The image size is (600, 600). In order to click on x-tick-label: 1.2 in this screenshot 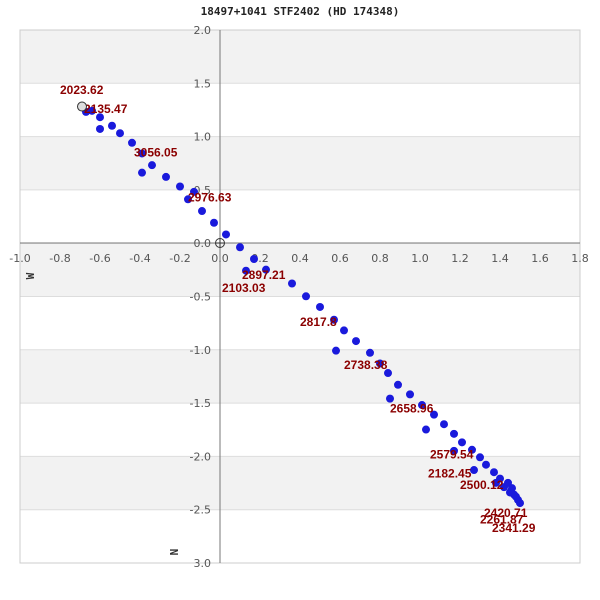, I will do `click(460, 258)`.